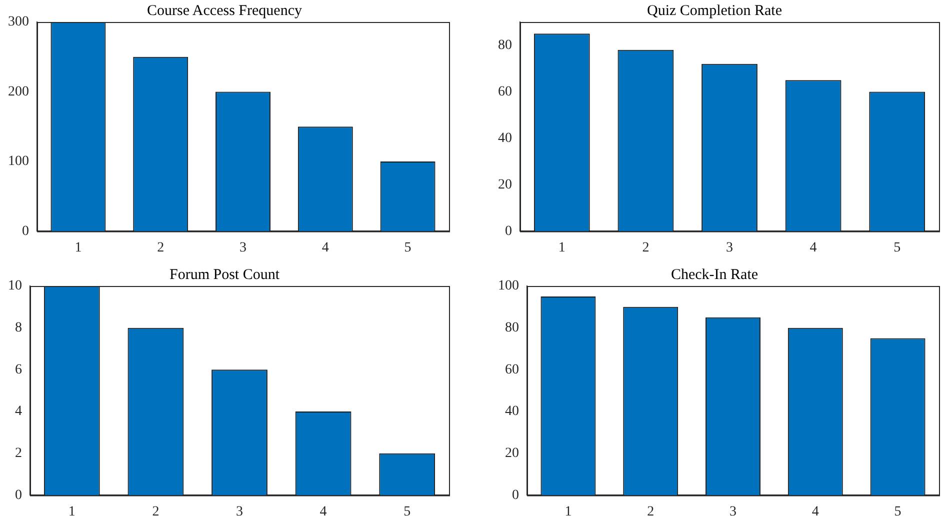 The height and width of the screenshot is (528, 945). Describe the element at coordinates (15, 286) in the screenshot. I see `y-tick-label: 10` at that location.